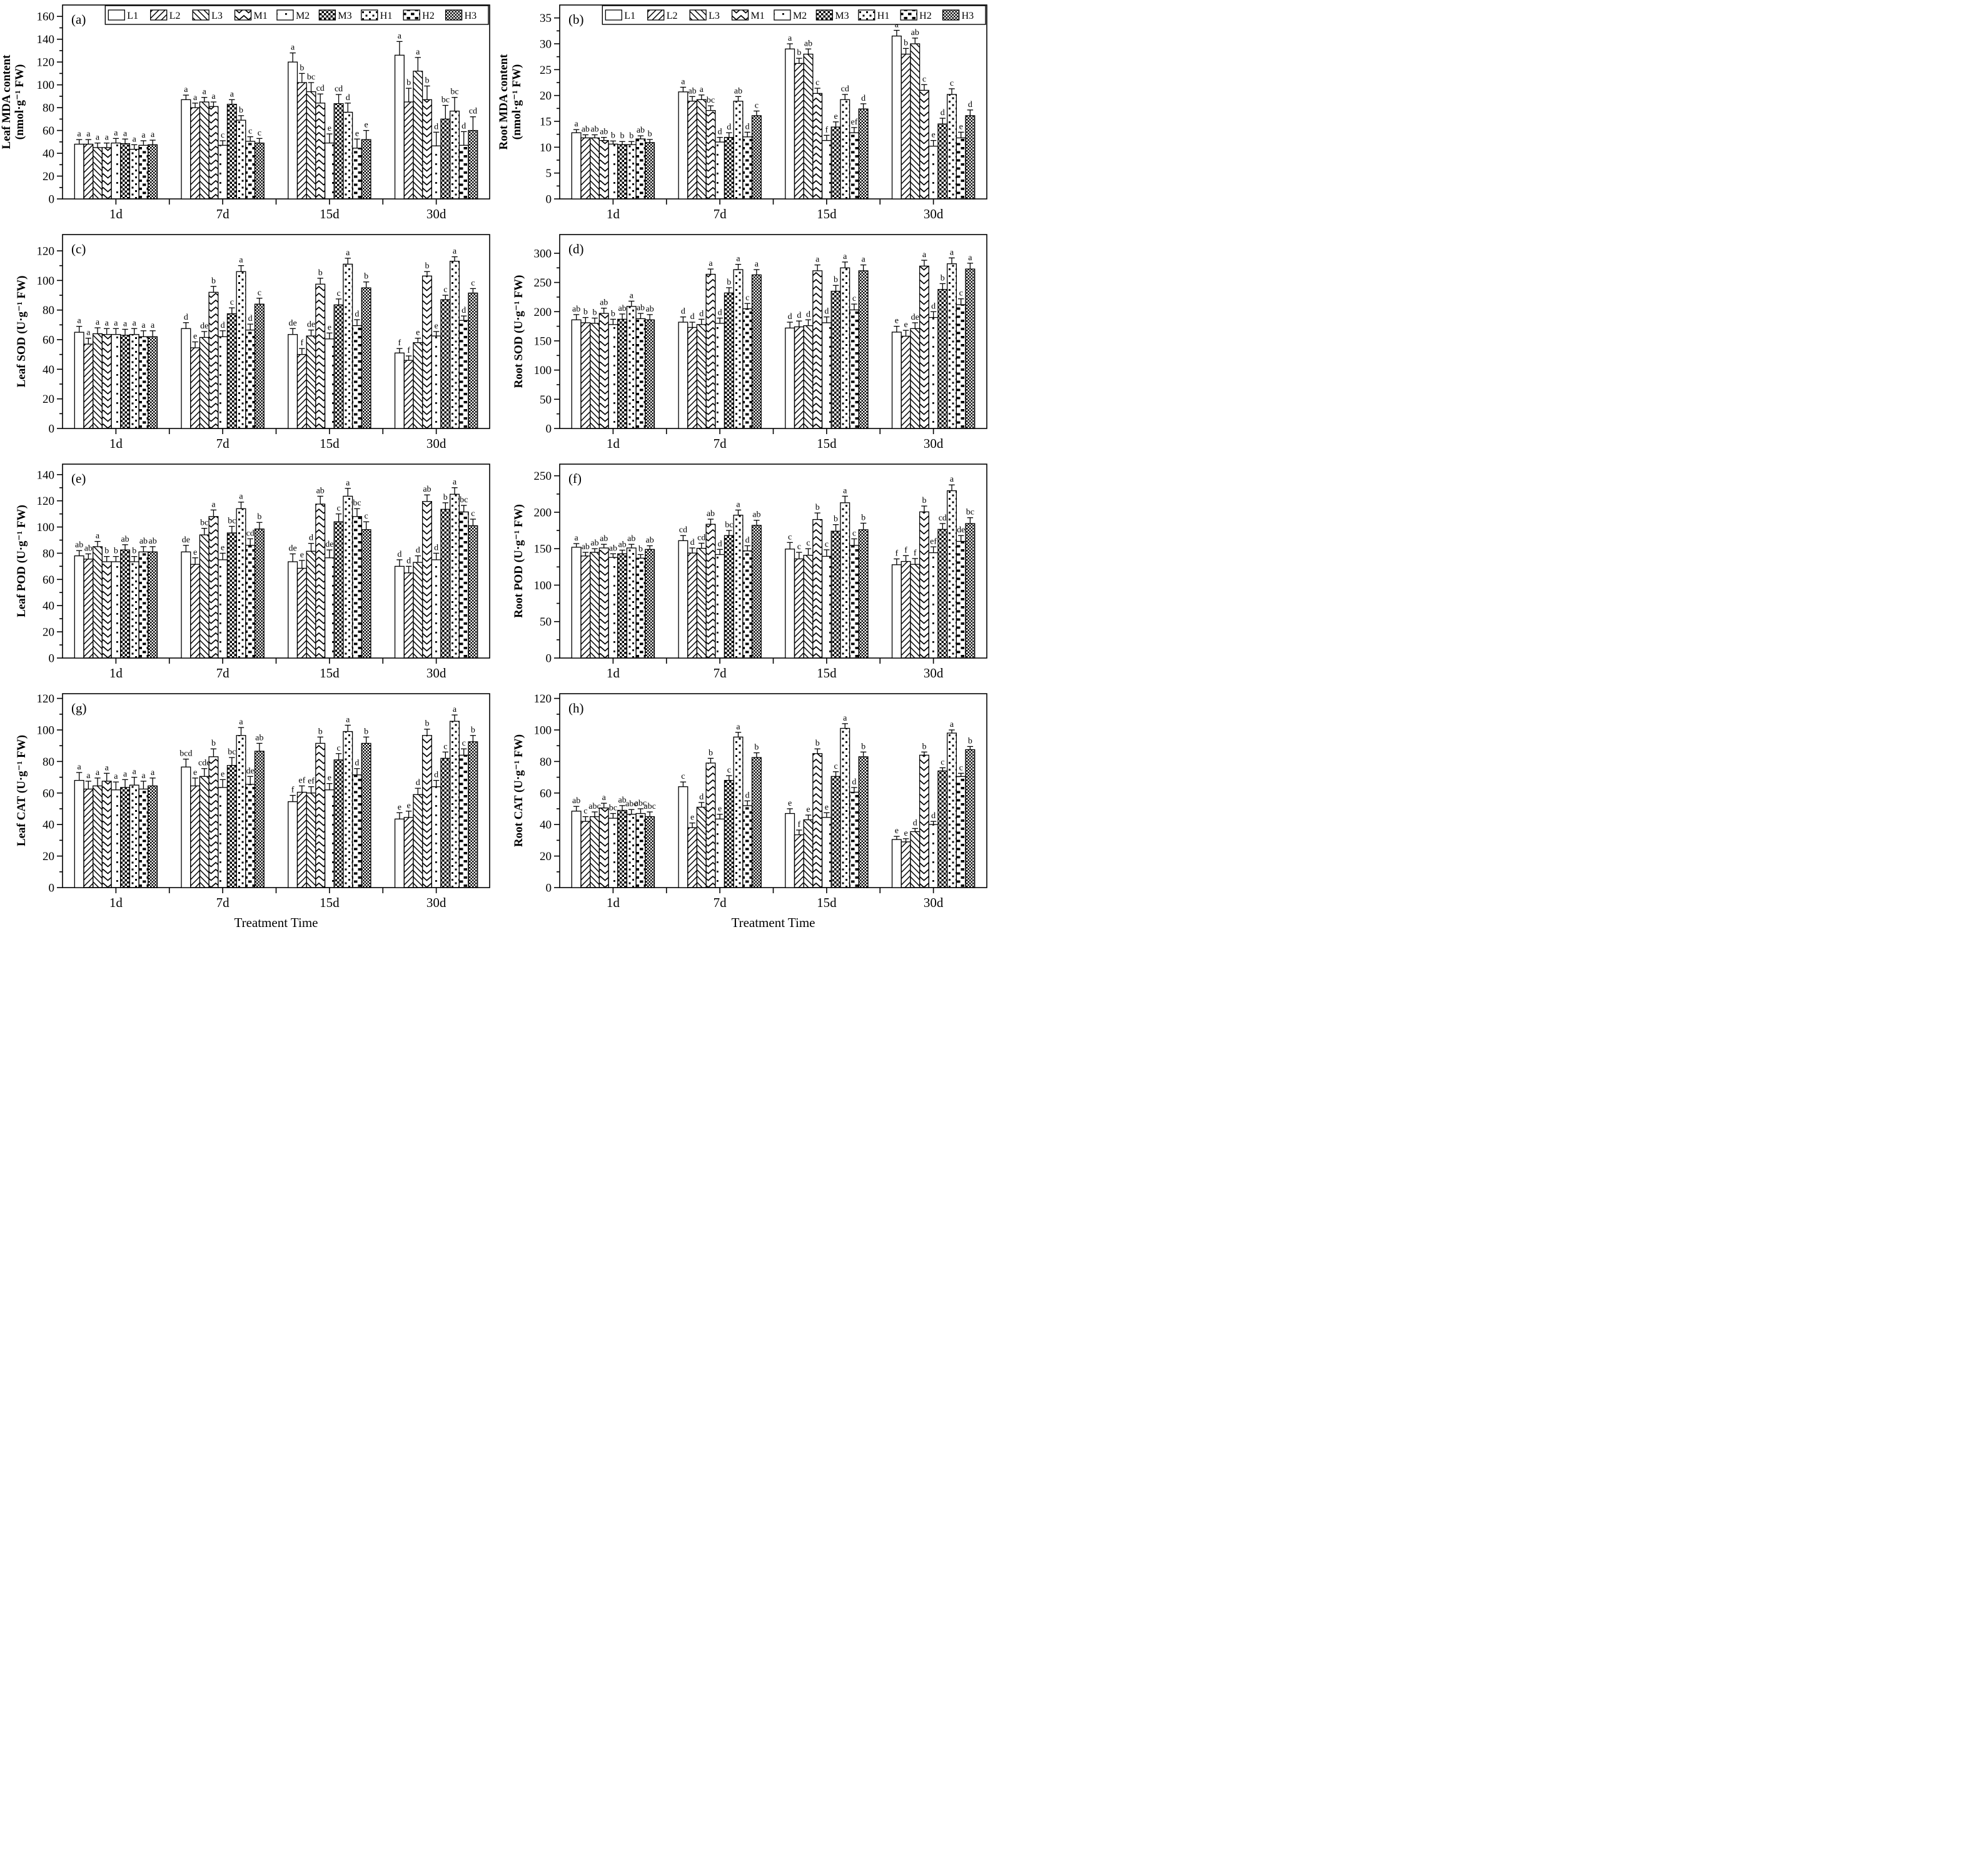 The height and width of the screenshot is (1854, 1988). Describe the element at coordinates (543, 253) in the screenshot. I see `y-tick-label: 300` at that location.